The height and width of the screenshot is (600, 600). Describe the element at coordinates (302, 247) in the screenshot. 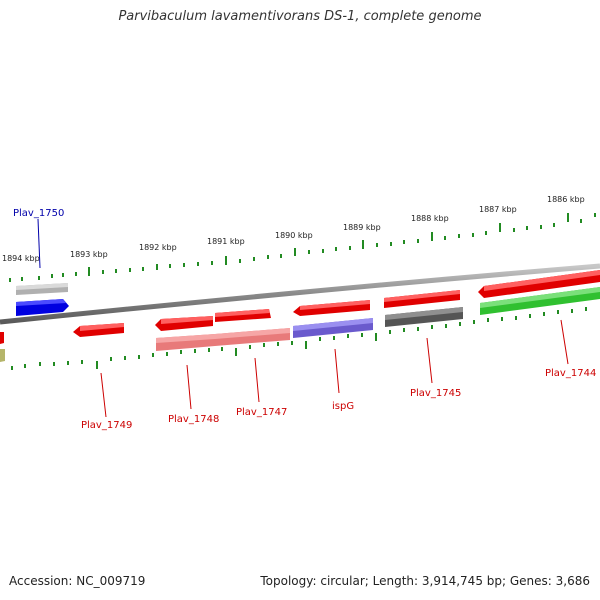

I see `outer-scale-ticks` at that location.